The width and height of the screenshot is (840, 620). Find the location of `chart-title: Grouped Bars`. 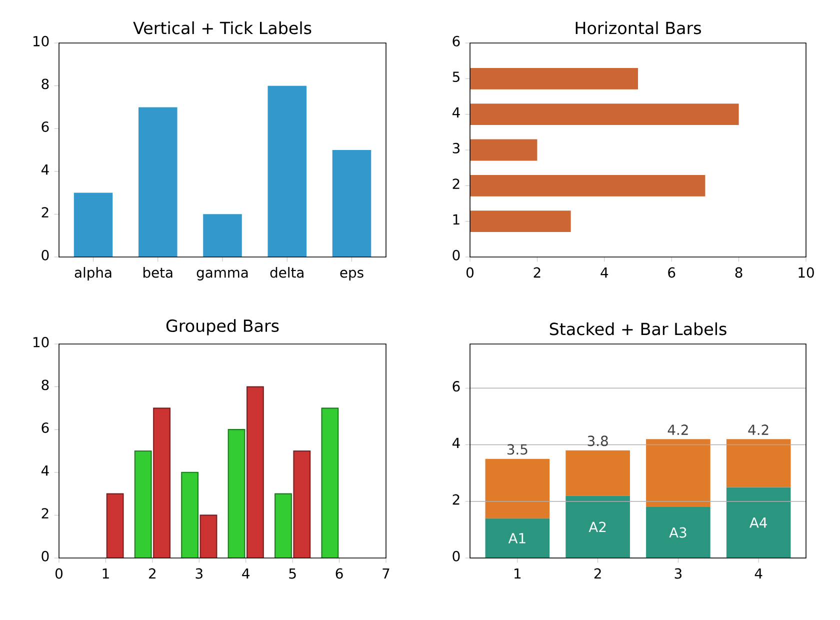

chart-title: Grouped Bars is located at coordinates (222, 327).